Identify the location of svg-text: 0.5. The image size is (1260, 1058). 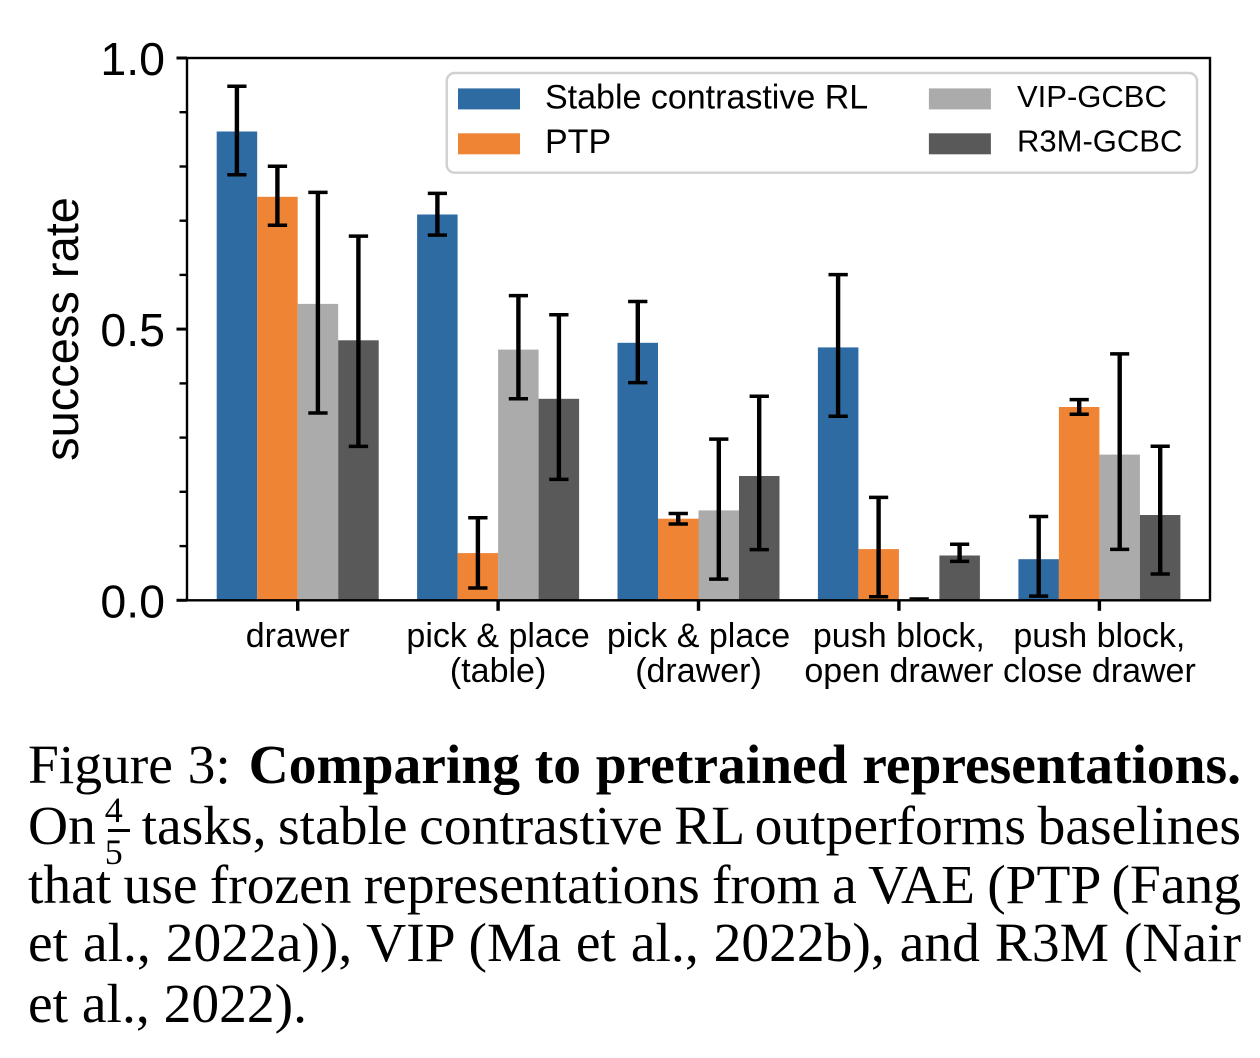
(132, 330).